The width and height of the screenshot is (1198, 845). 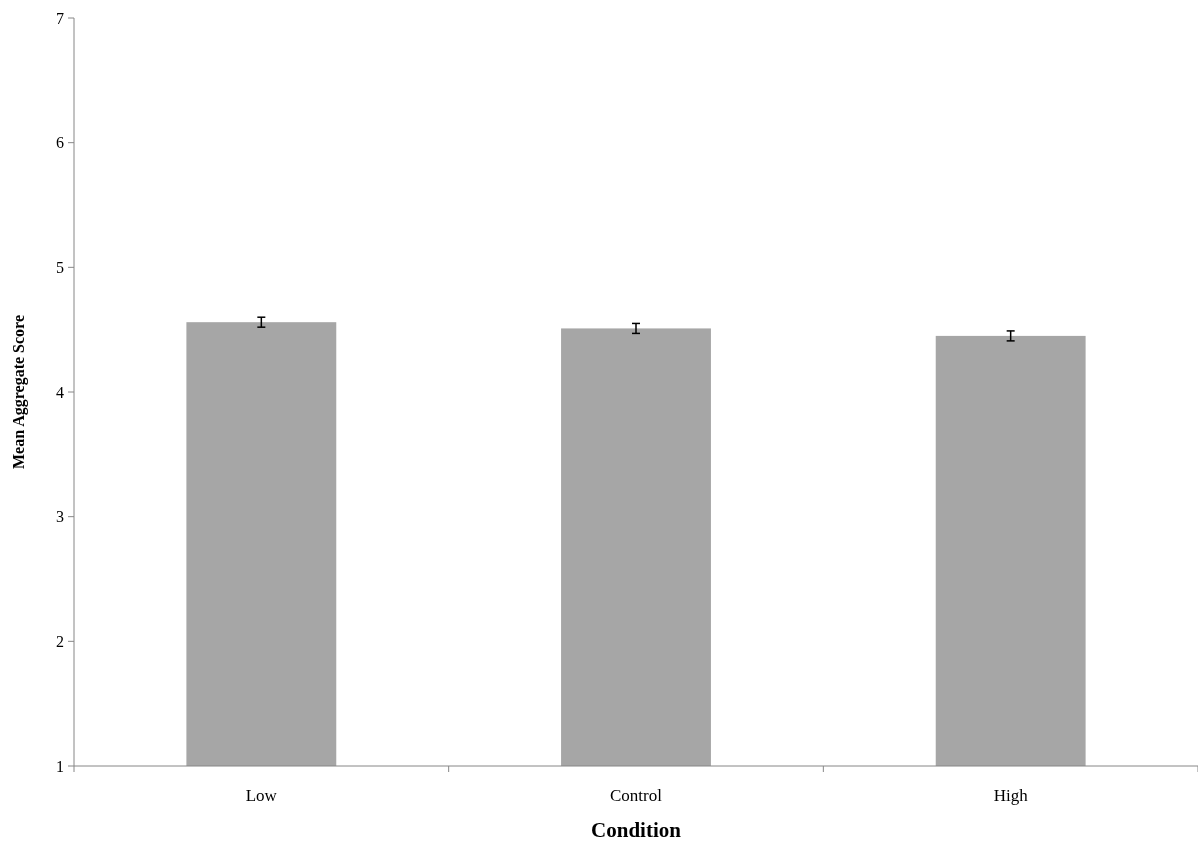 I want to click on x-axis-title: Condition, so click(x=636, y=830).